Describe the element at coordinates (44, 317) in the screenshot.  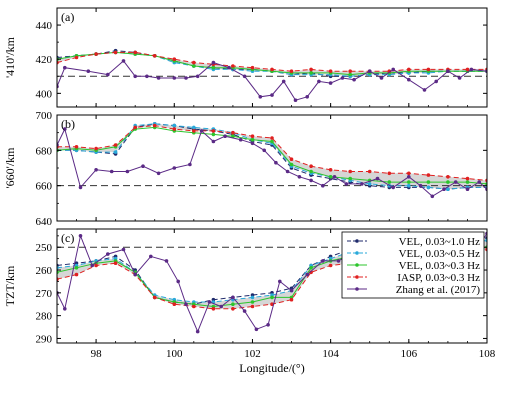
I see `y-tick-label: 280` at that location.